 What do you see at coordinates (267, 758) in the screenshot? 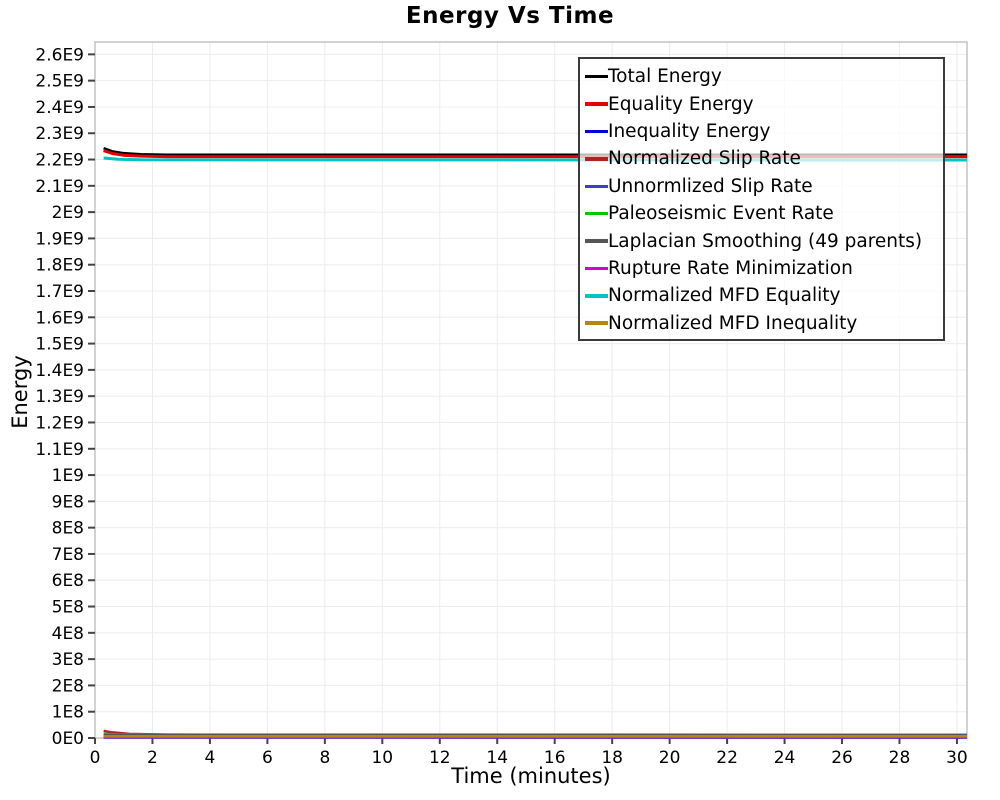
I see `x-tick-label: 6` at bounding box center [267, 758].